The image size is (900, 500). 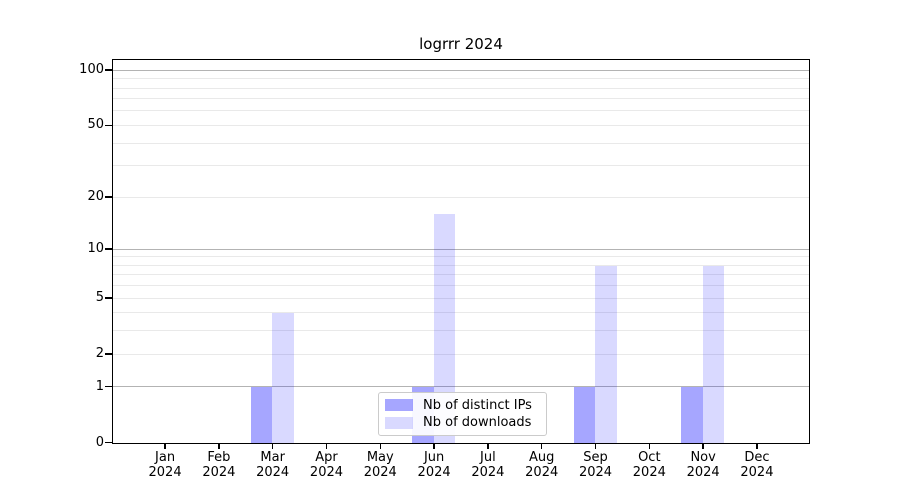 I want to click on legend-item-distinct-ips: Nb of distinct IPs, so click(x=461, y=405).